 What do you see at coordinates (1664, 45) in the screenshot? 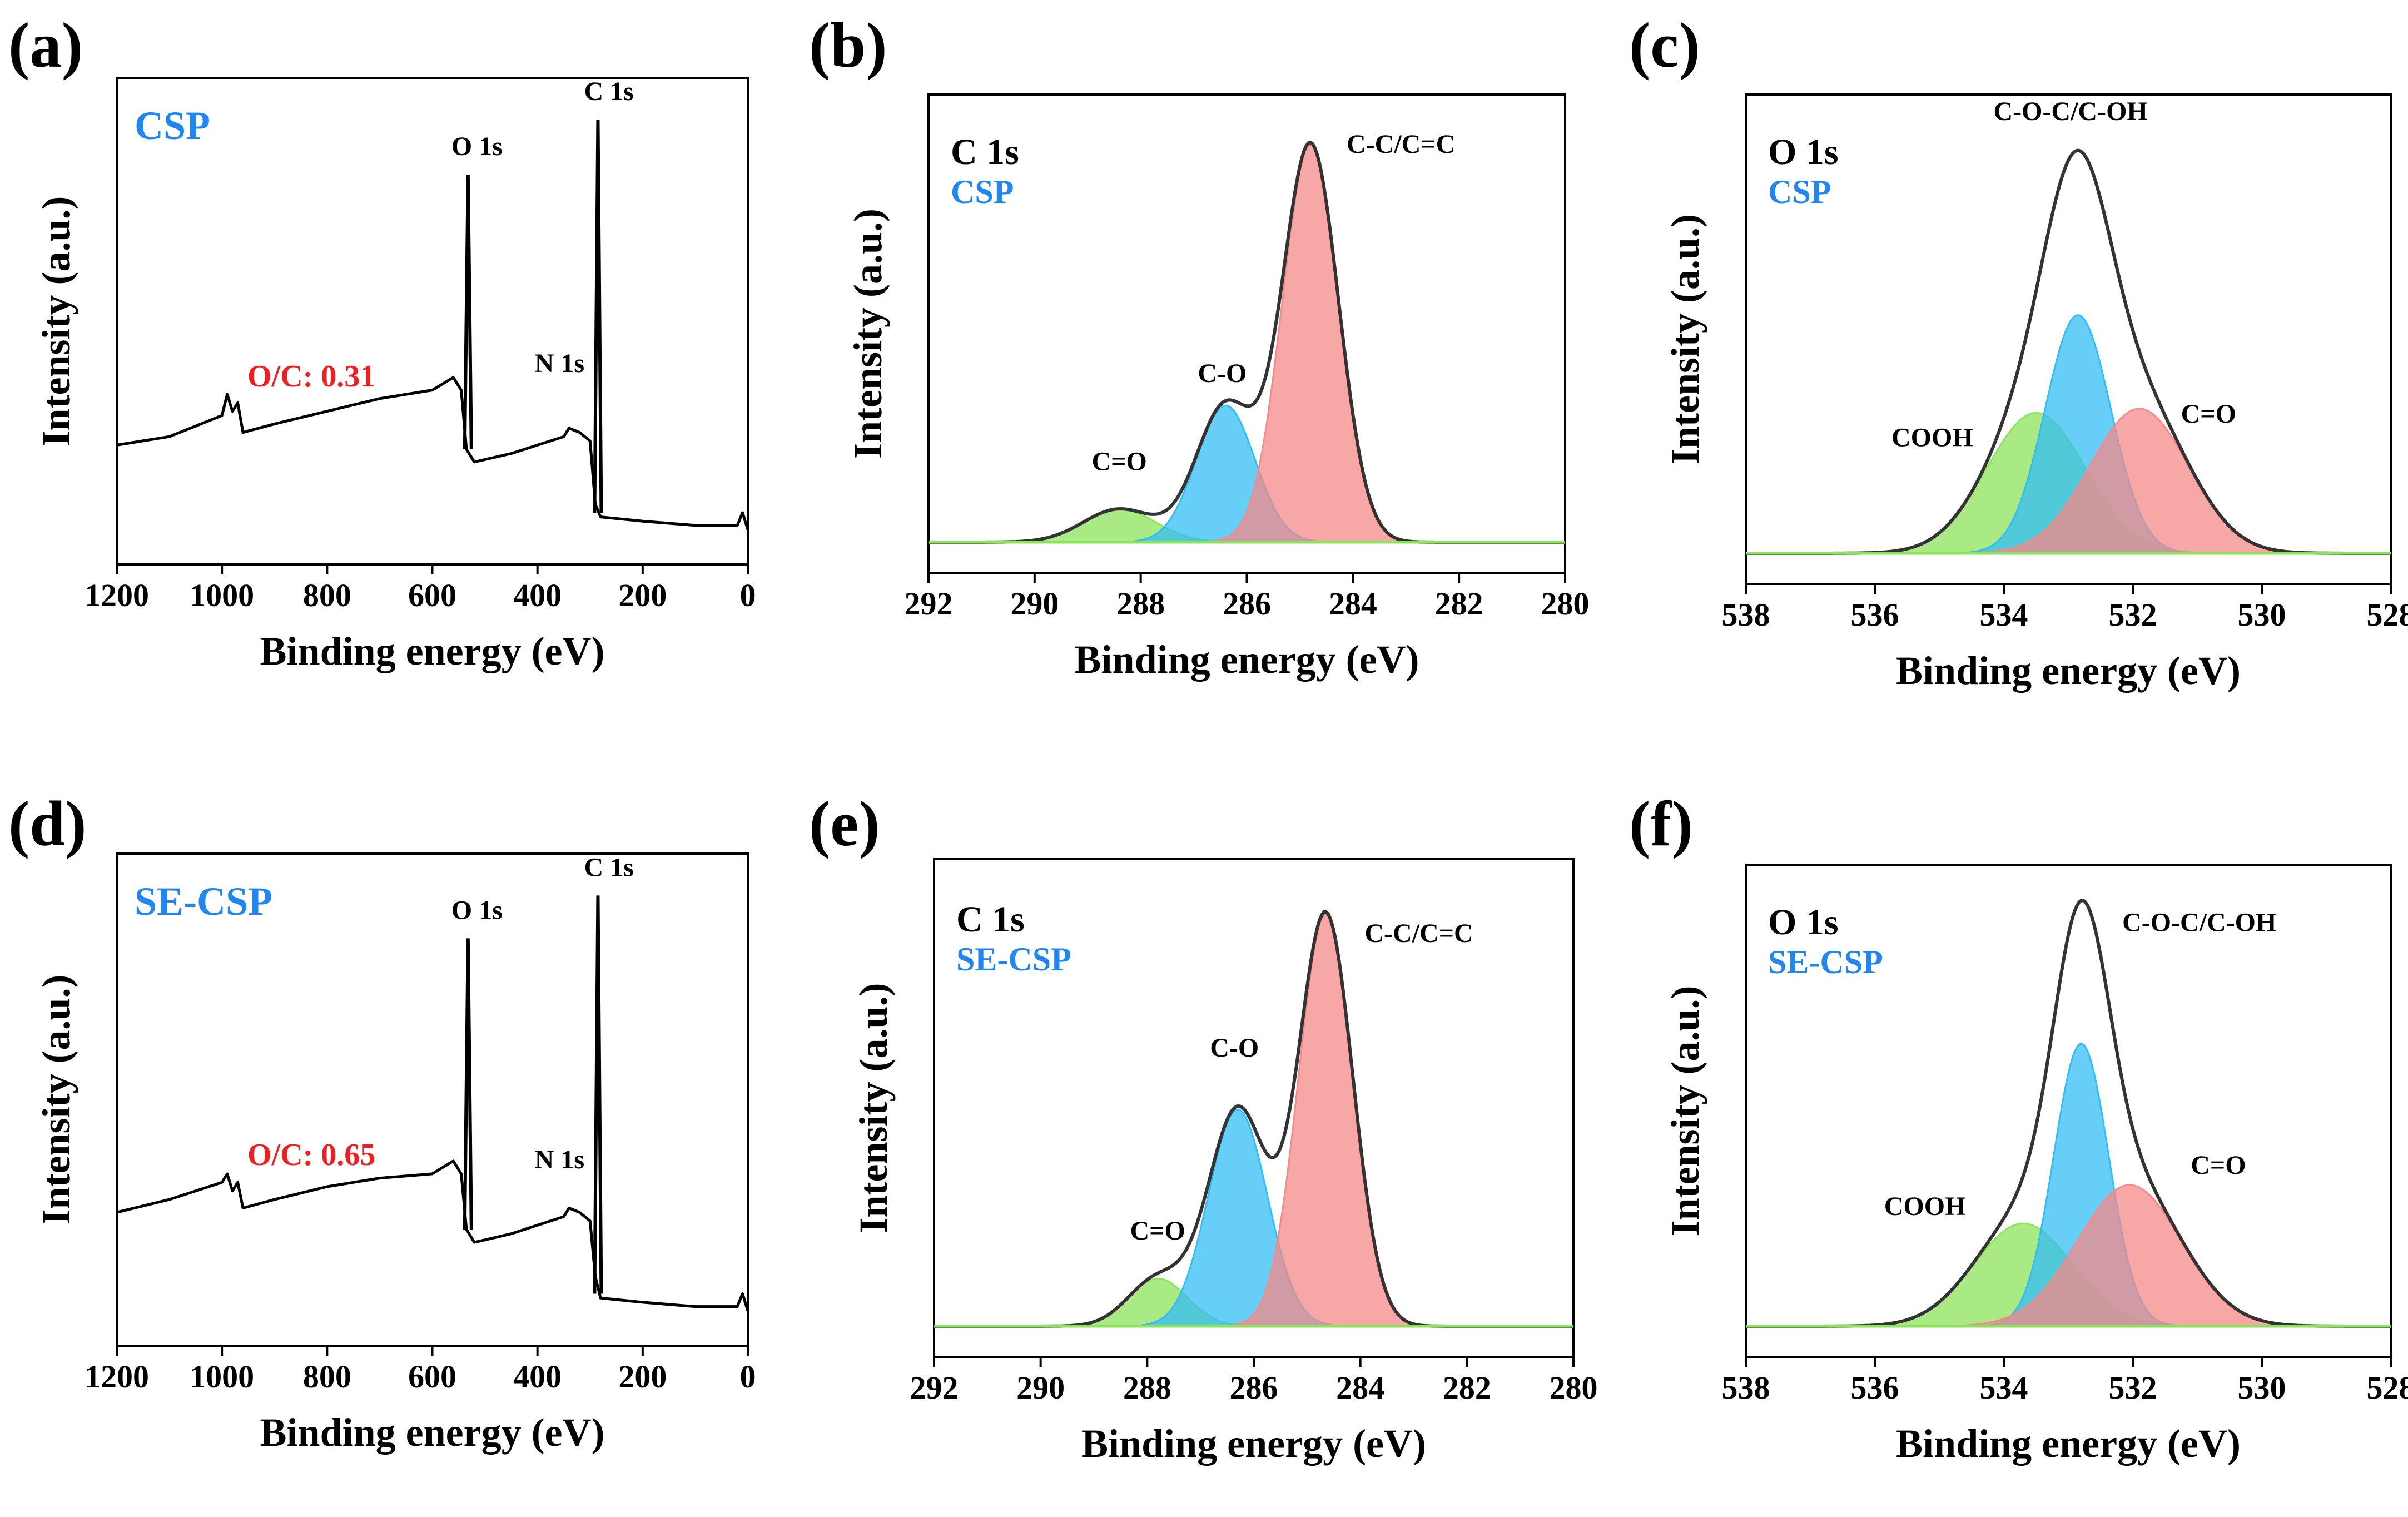
I see `panel-label: (c)` at bounding box center [1664, 45].